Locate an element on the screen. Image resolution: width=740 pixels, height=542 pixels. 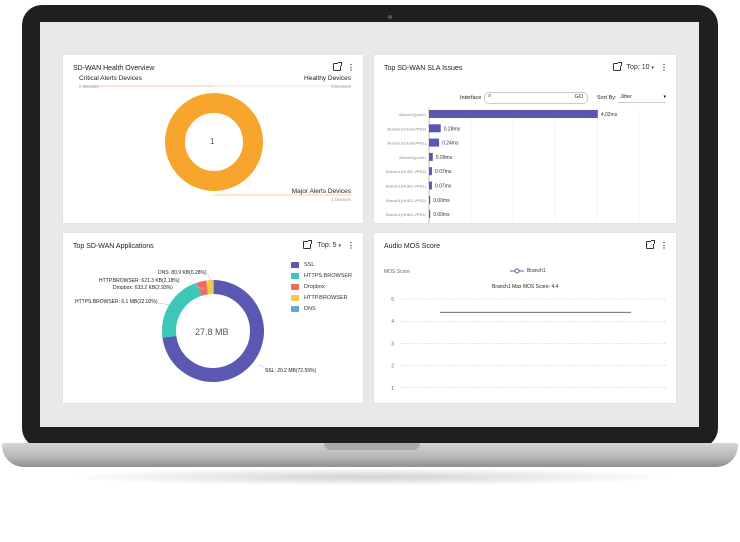
category-label: Branch1(HUB2-VPN2) is located at coordinates (406, 200).